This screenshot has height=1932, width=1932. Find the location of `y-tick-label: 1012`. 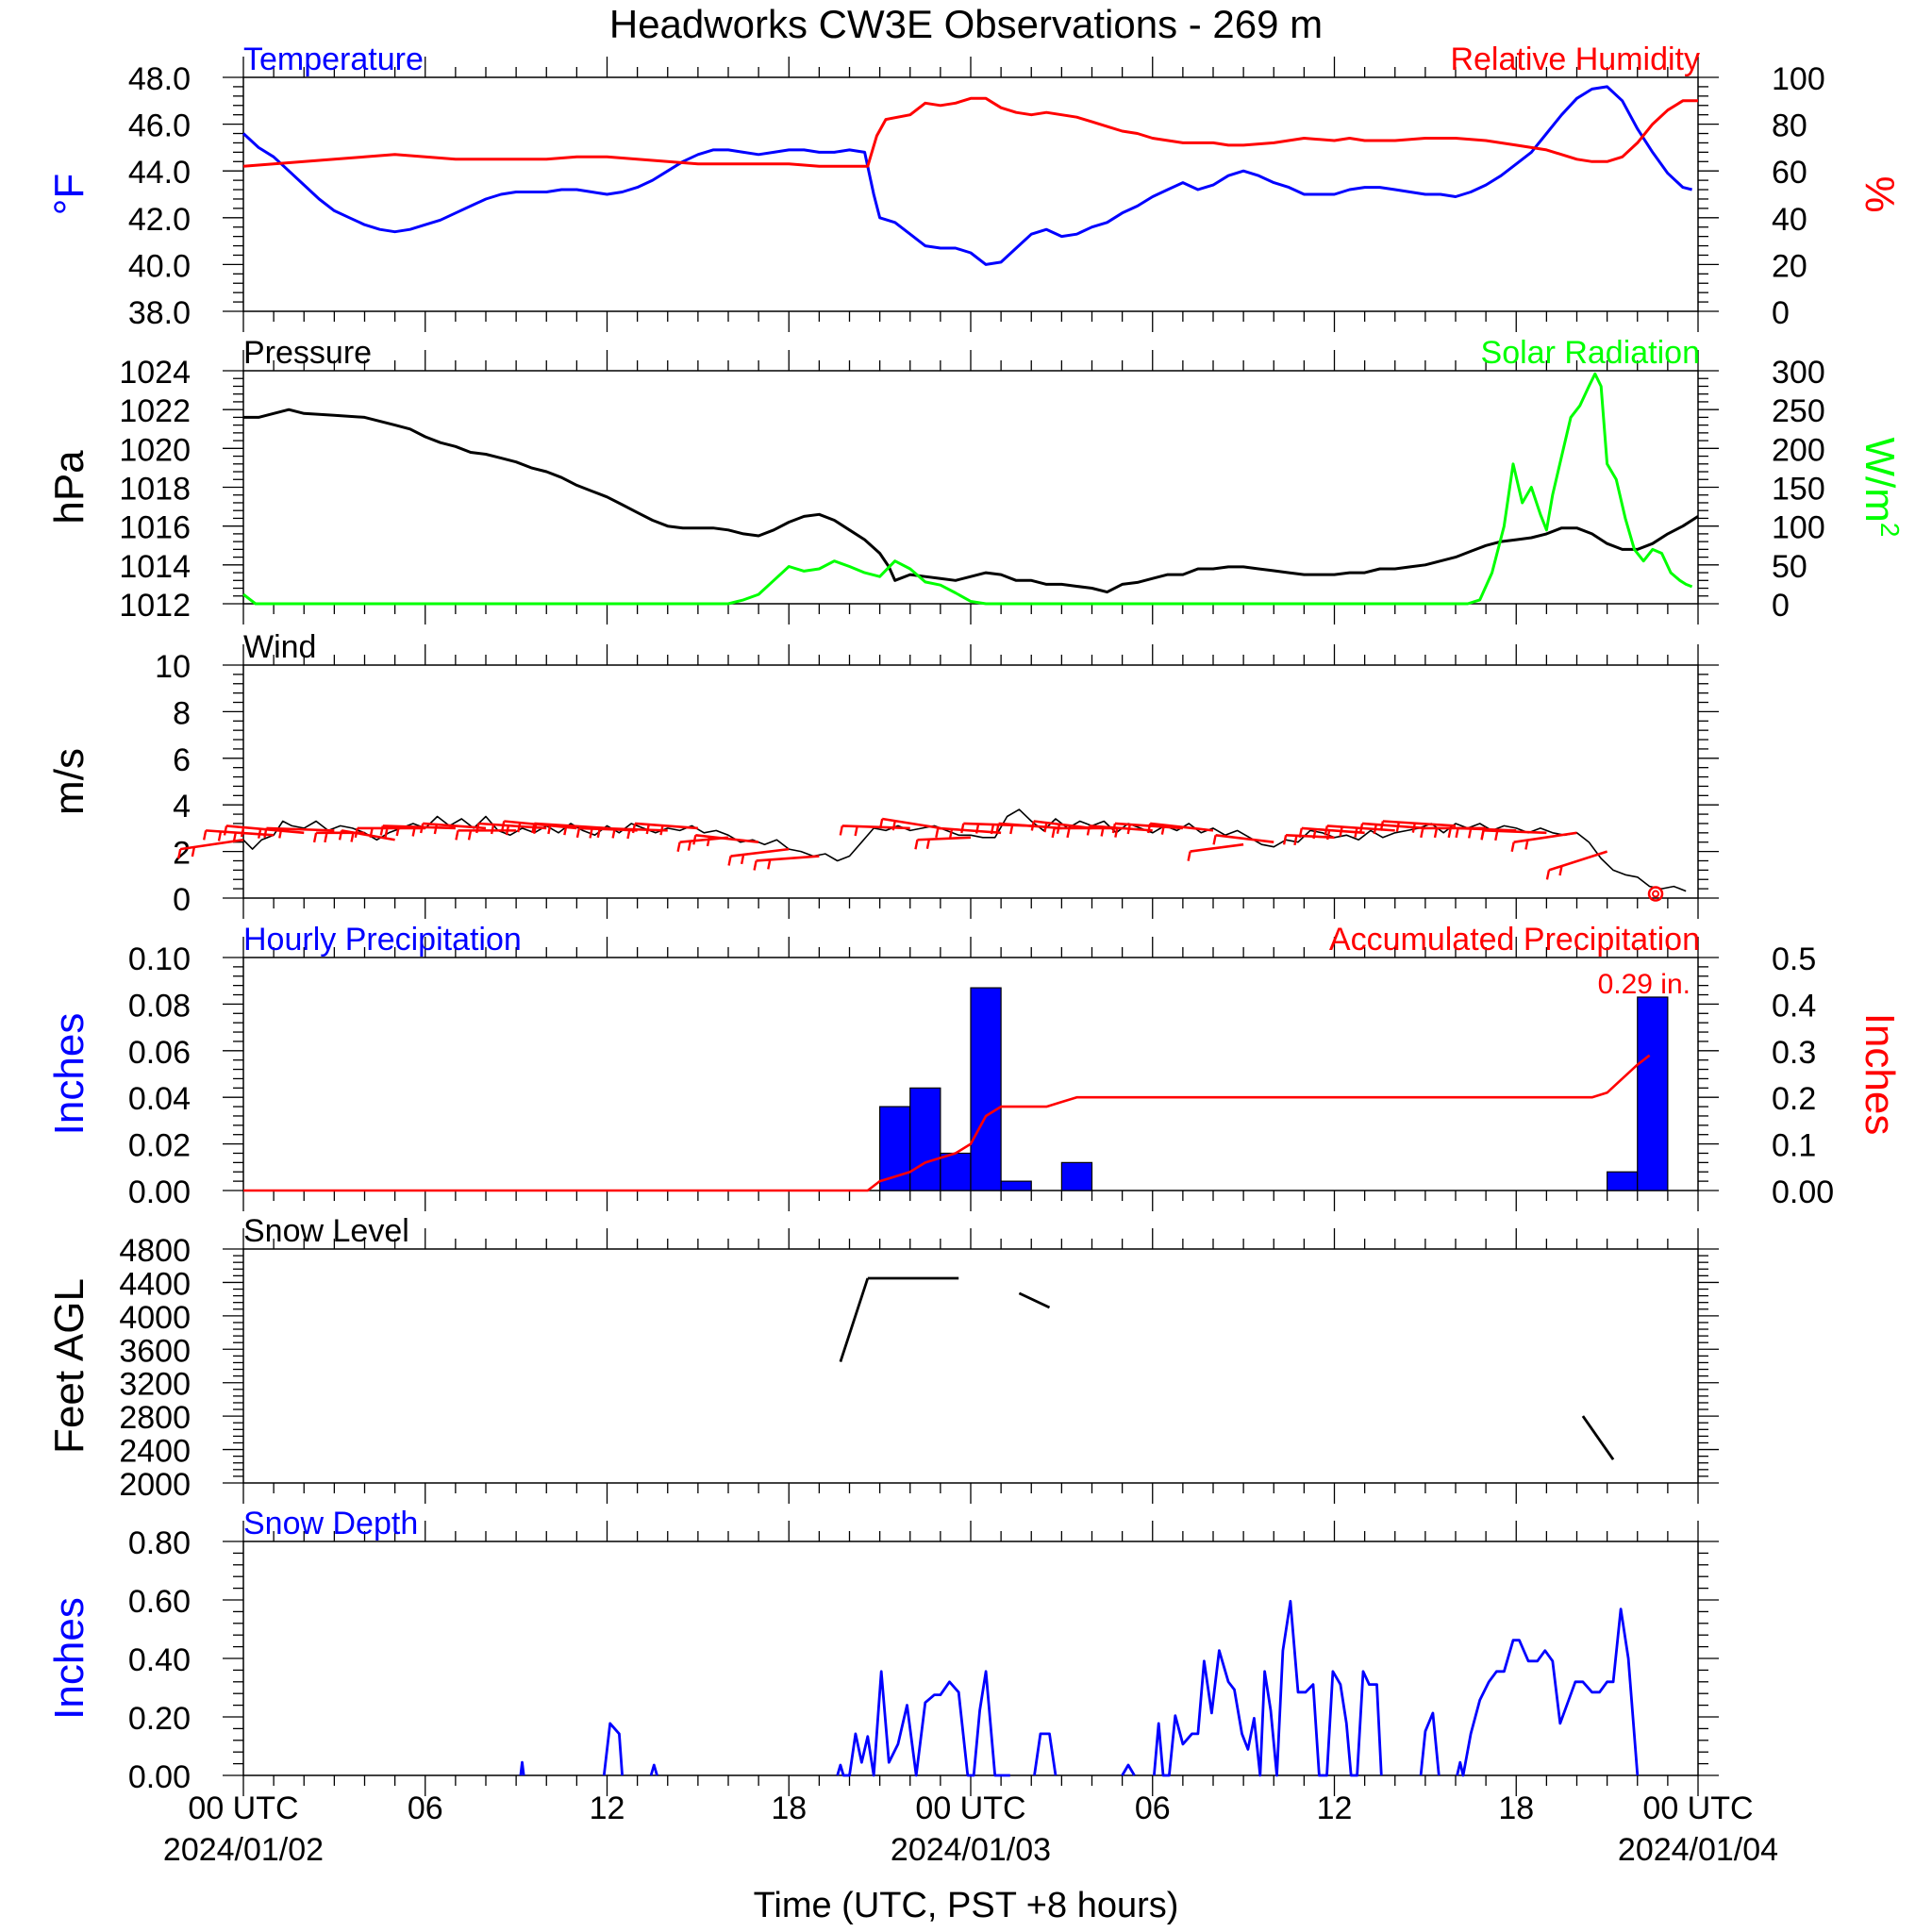

y-tick-label: 1012 is located at coordinates (155, 606).